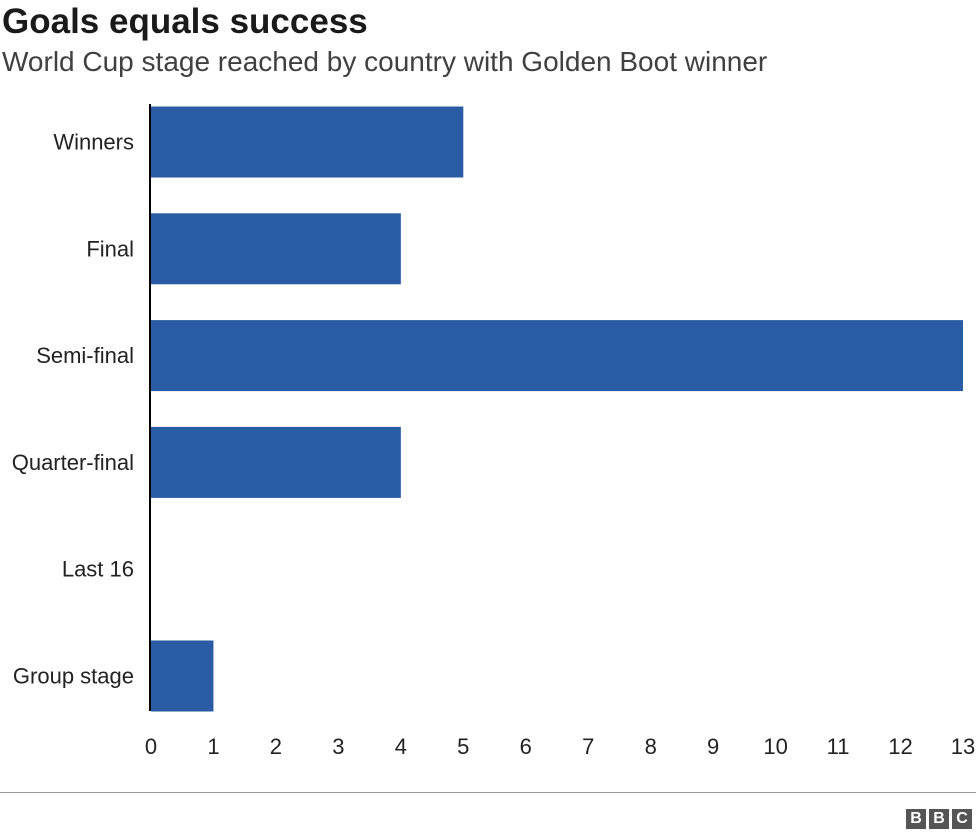 The height and width of the screenshot is (834, 976). What do you see at coordinates (93, 142) in the screenshot?
I see `category-label-winners: Winners` at bounding box center [93, 142].